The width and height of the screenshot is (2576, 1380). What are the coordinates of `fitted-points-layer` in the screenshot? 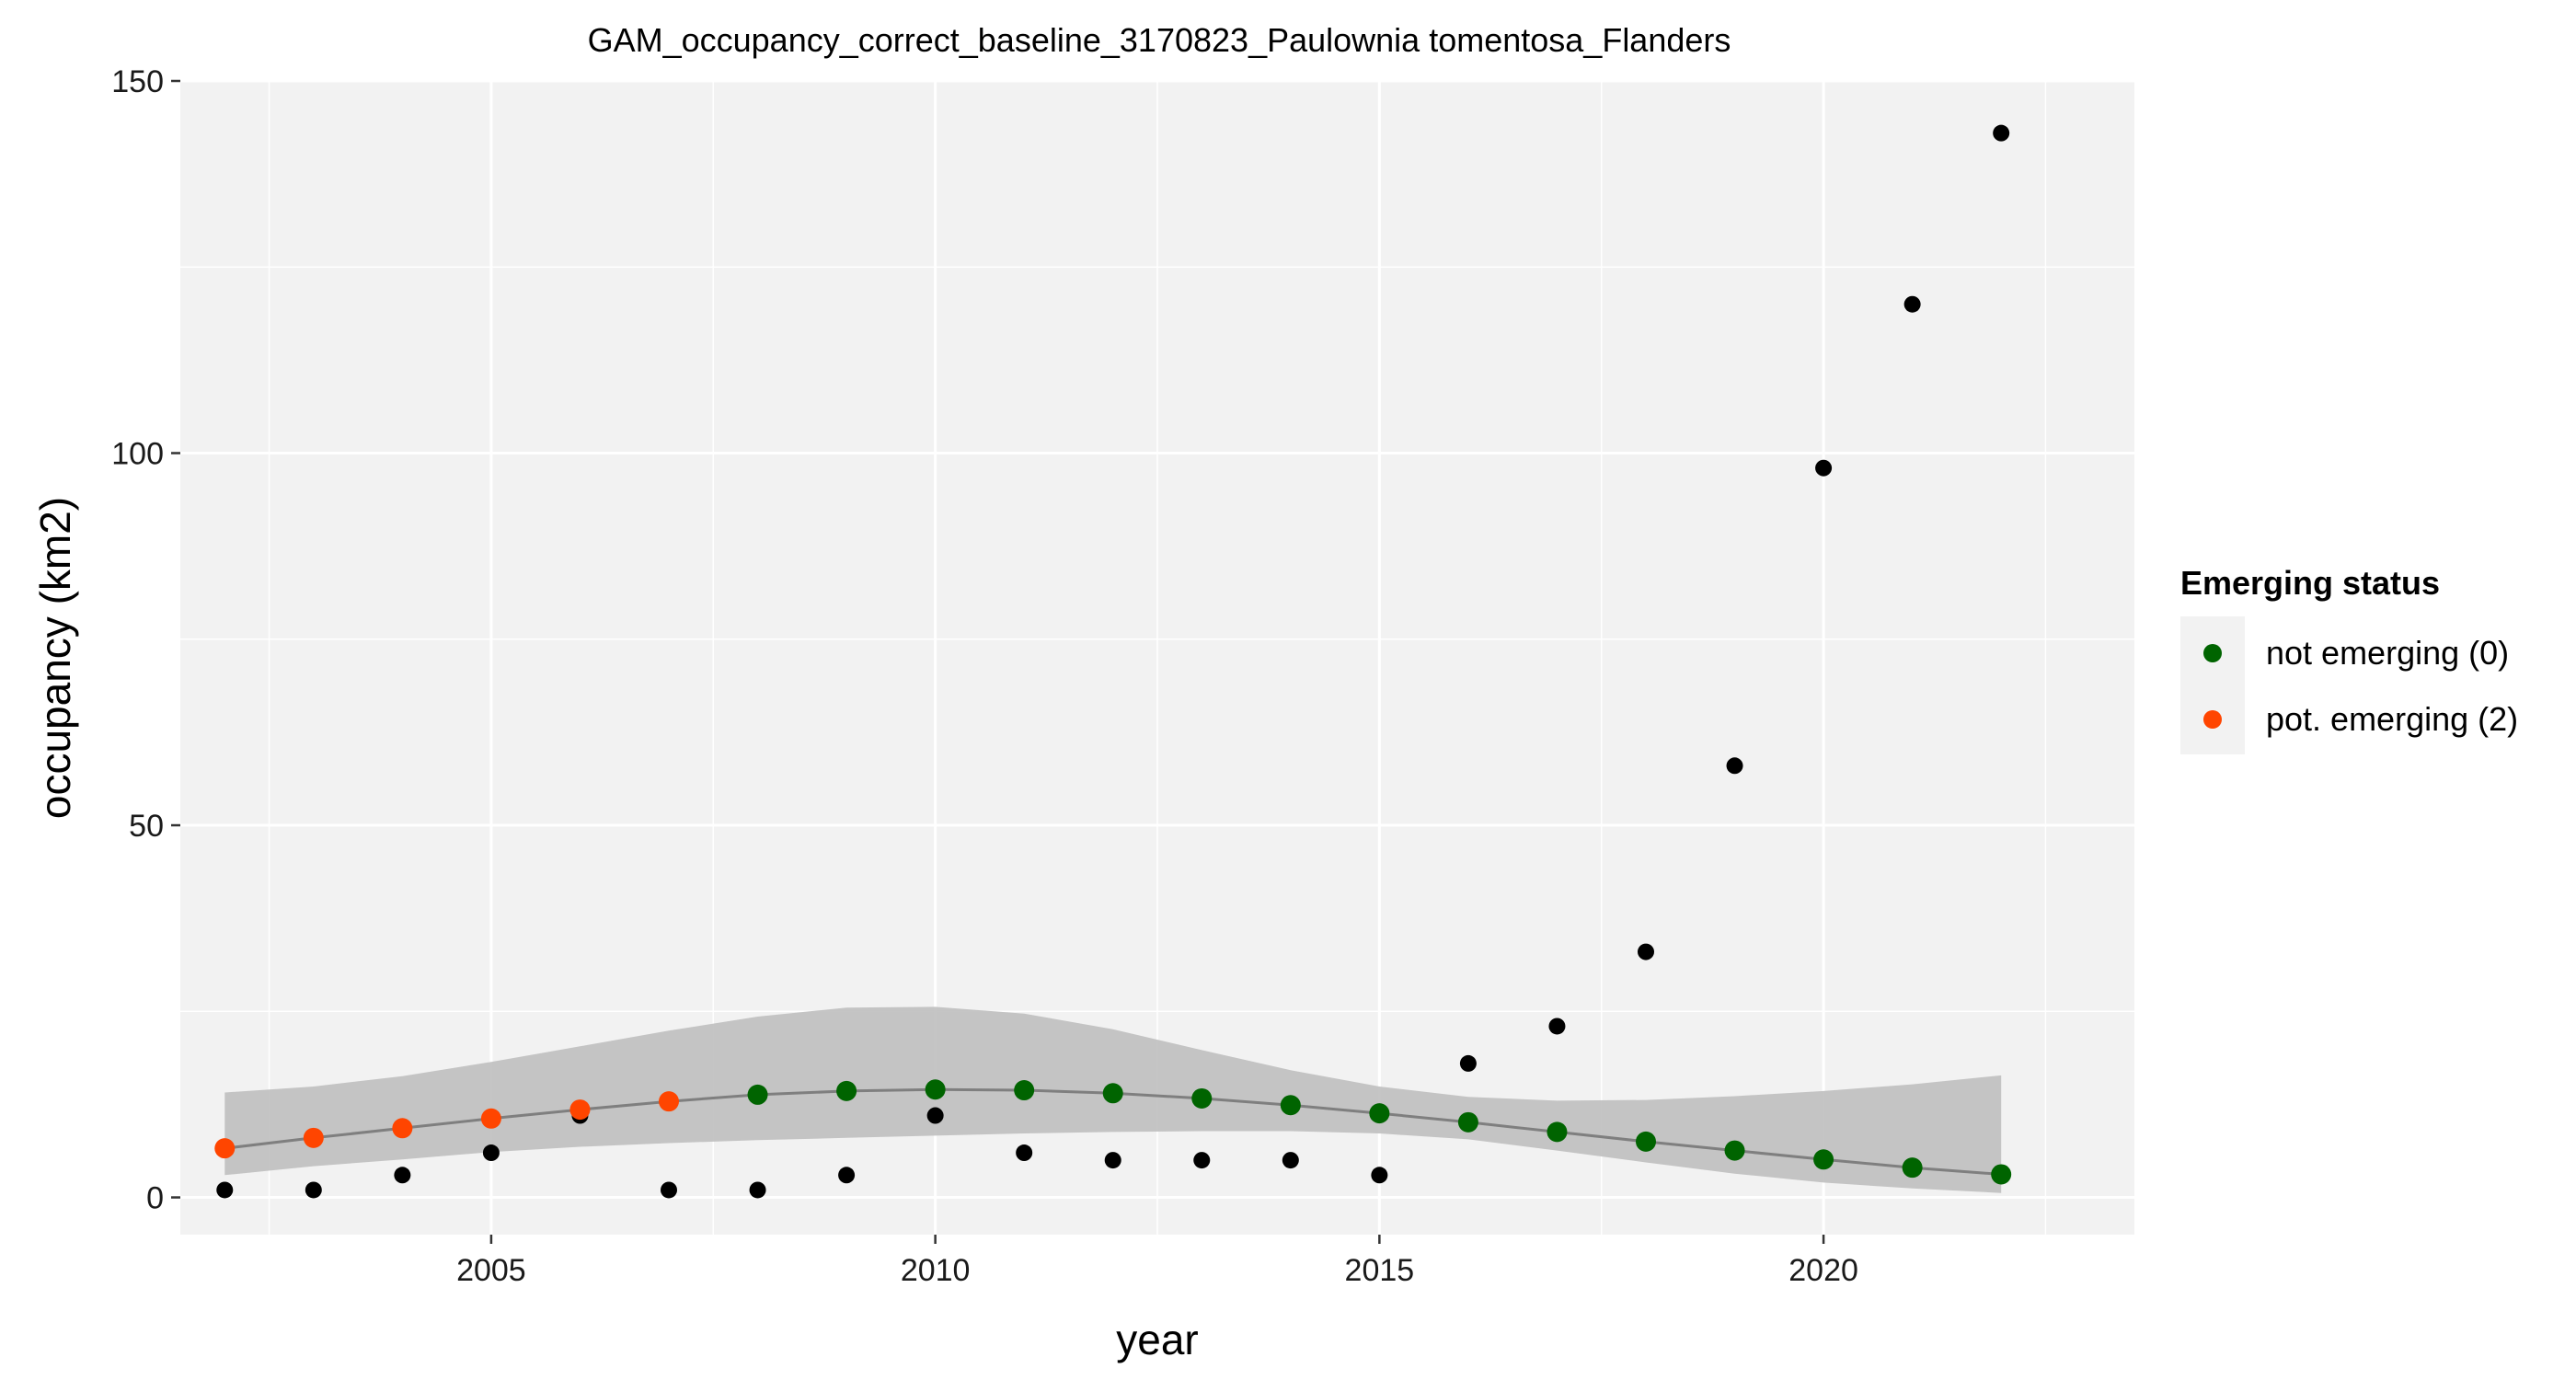 It's located at (1113, 1132).